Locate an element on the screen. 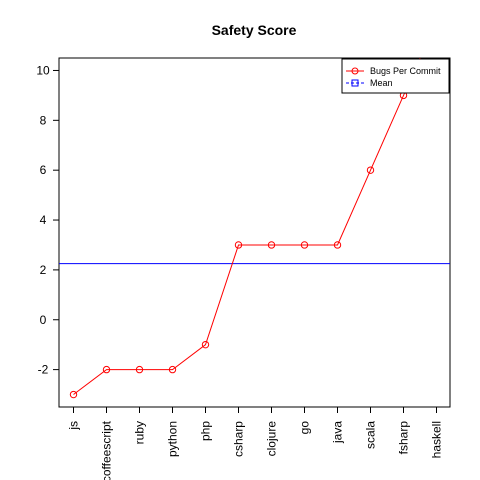 Image resolution: width=480 pixels, height=480 pixels. y-tick-label: 10 is located at coordinates (43, 70).